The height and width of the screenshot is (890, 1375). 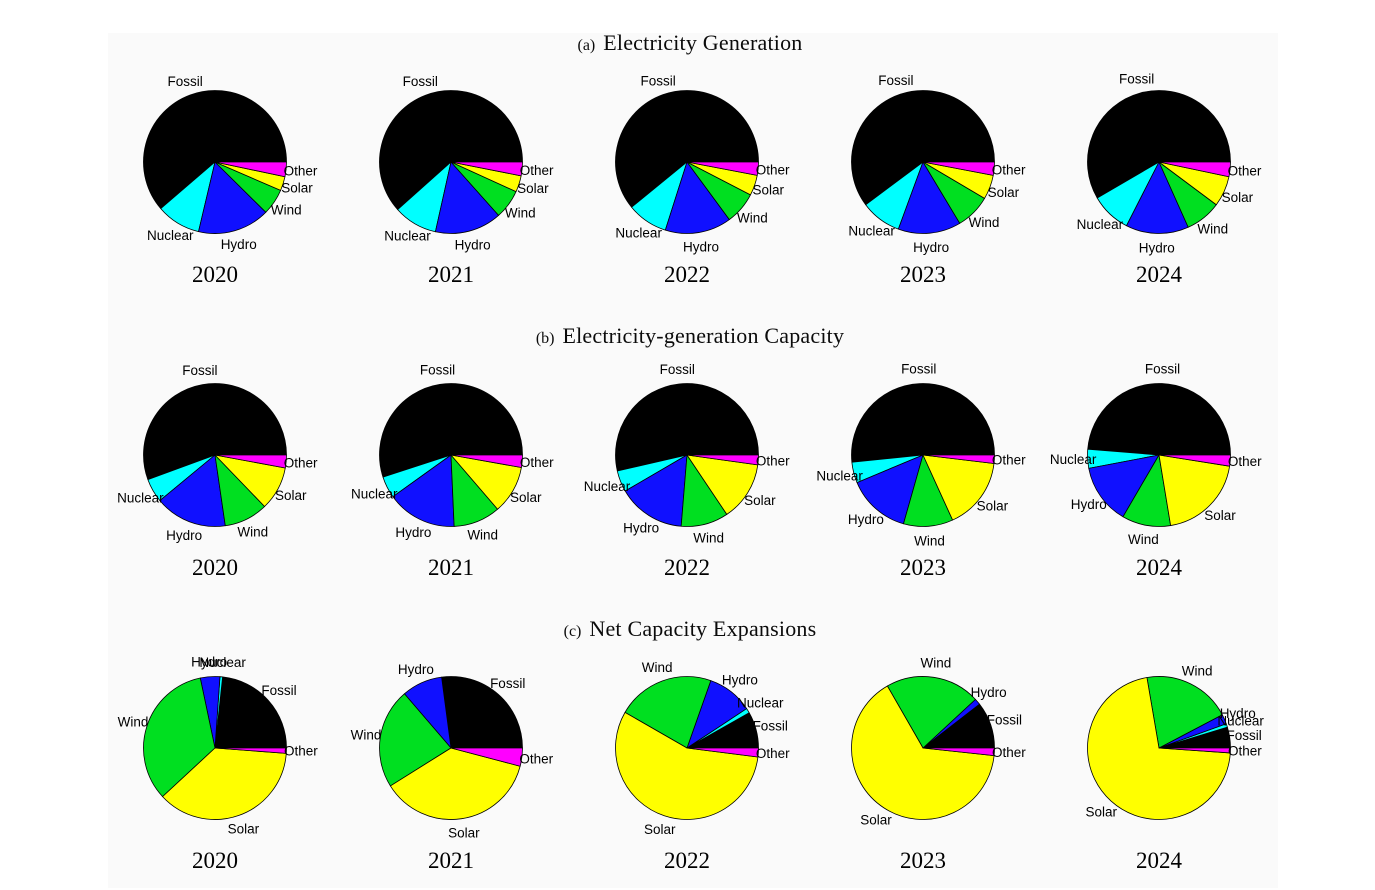 I want to click on pie-chart-(a)-2024: Fossil Nuclear Hydro Wind Solar Other, so click(x=1169, y=164).